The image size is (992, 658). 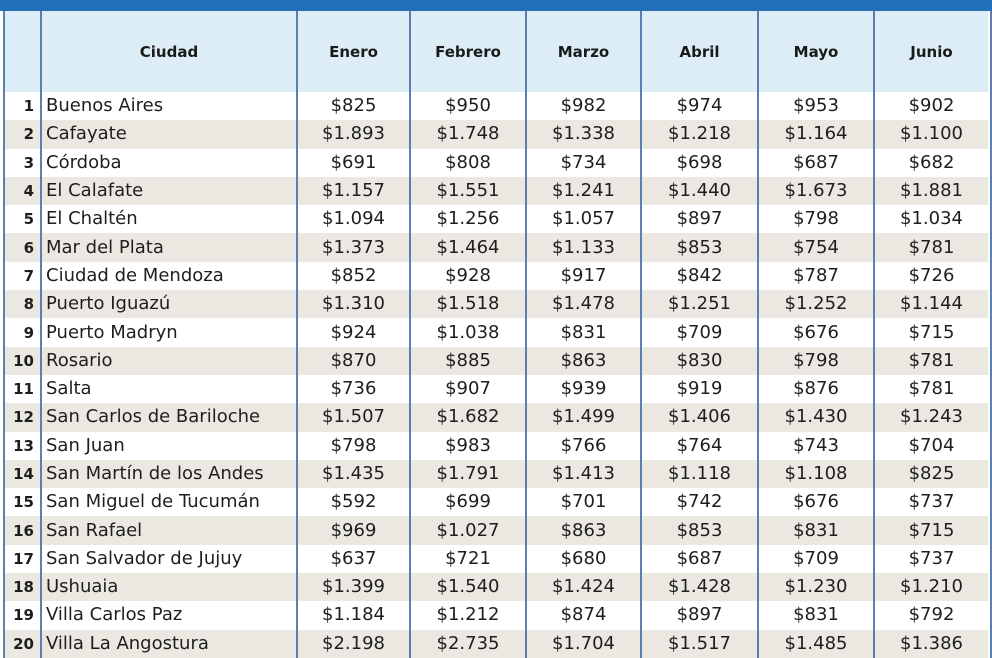 What do you see at coordinates (467, 559) in the screenshot?
I see `price-febrero: $721` at bounding box center [467, 559].